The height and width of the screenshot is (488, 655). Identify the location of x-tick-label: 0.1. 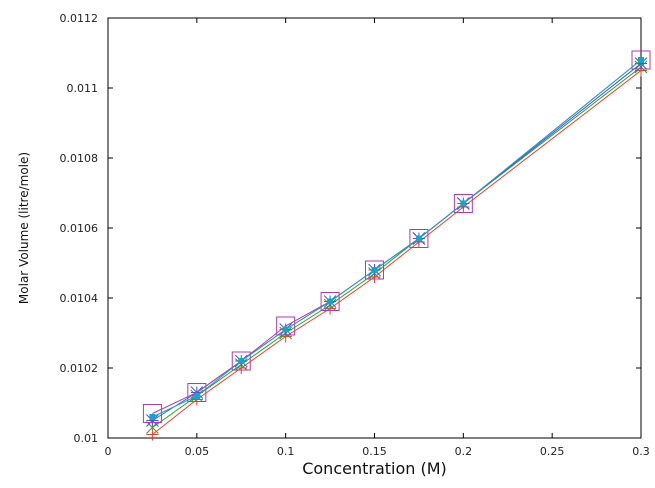
(286, 451).